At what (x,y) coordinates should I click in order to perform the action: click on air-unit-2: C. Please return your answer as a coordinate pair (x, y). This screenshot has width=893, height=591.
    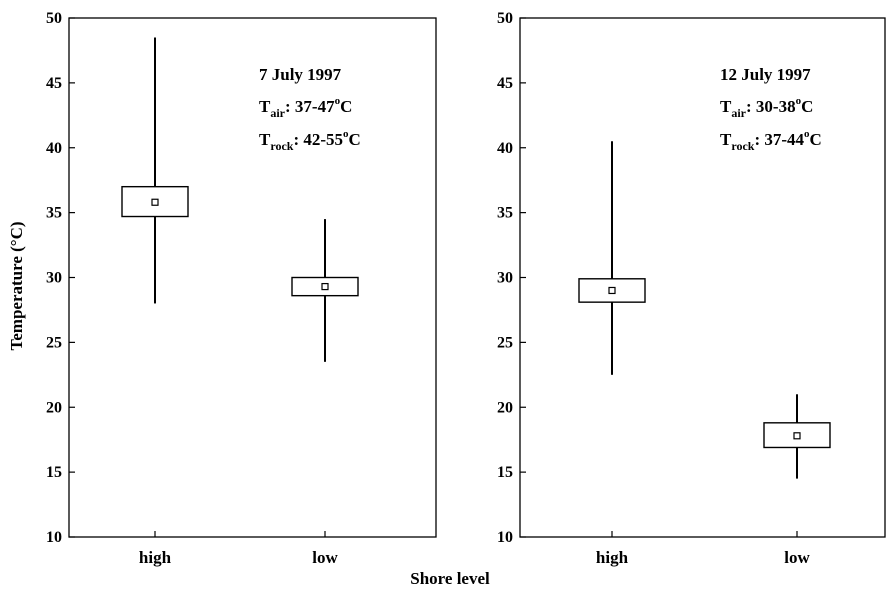
    Looking at the image, I should click on (807, 106).